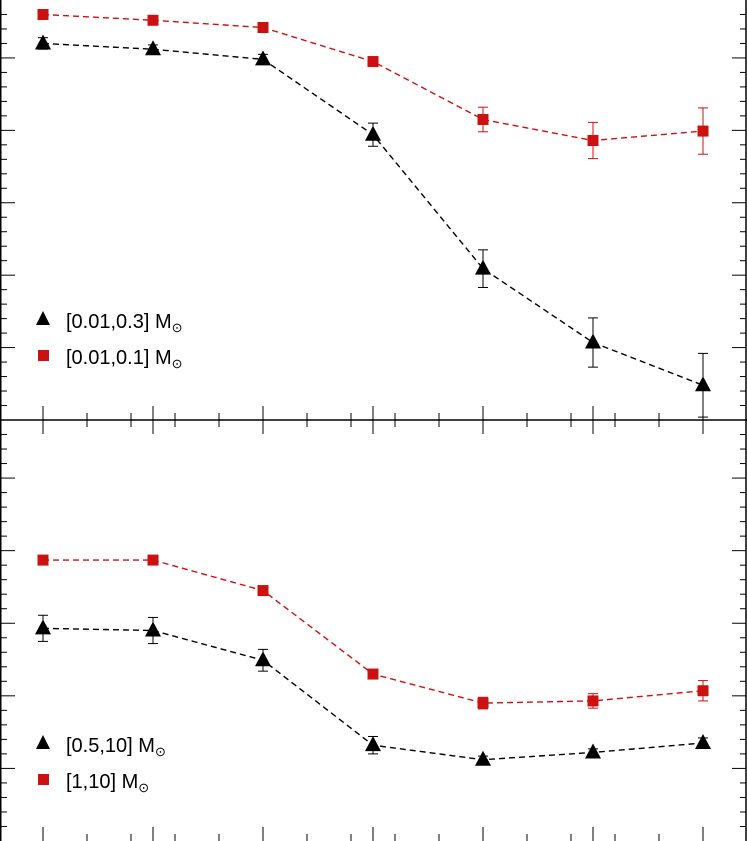 The height and width of the screenshot is (841, 747). What do you see at coordinates (101, 765) in the screenshot?
I see `bottom-legend: [0.5,10] M⊙ [1,10] M⊙` at bounding box center [101, 765].